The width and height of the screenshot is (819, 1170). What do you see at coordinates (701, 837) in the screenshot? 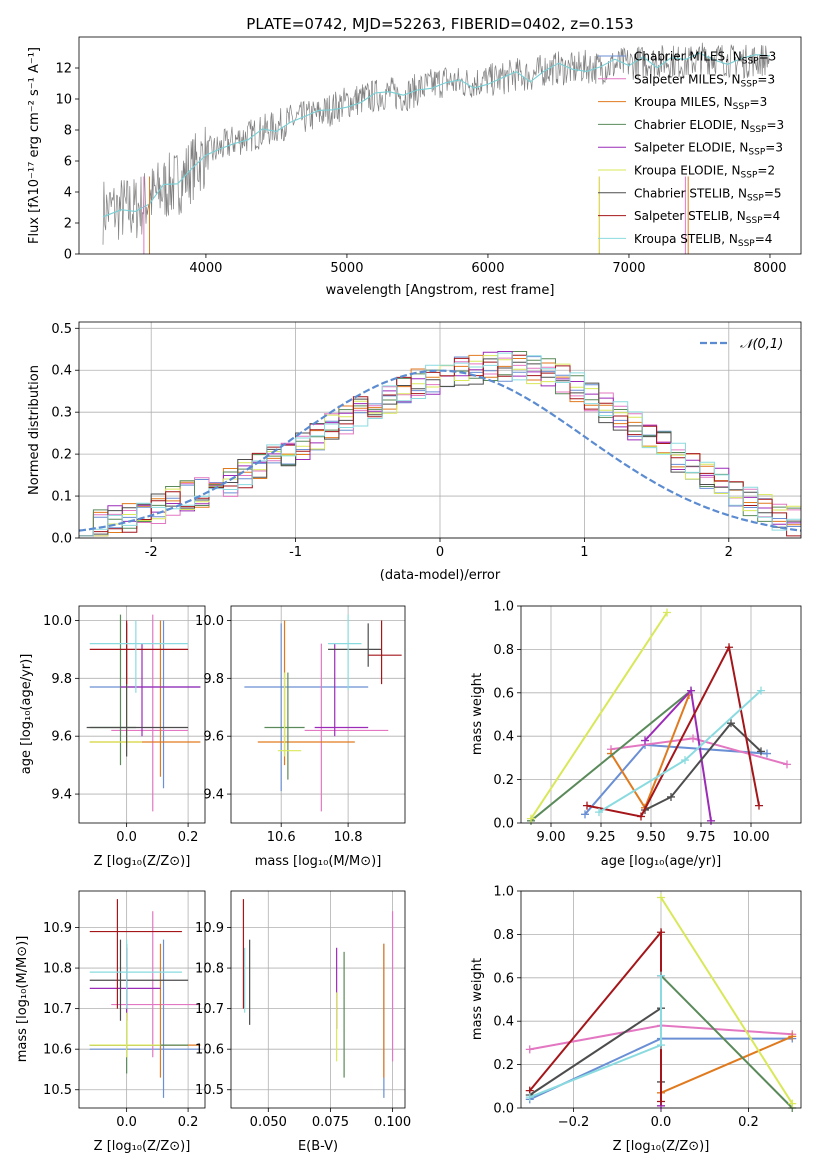
I see `weight-vs-age-xtick-label: 9.75` at bounding box center [701, 837].